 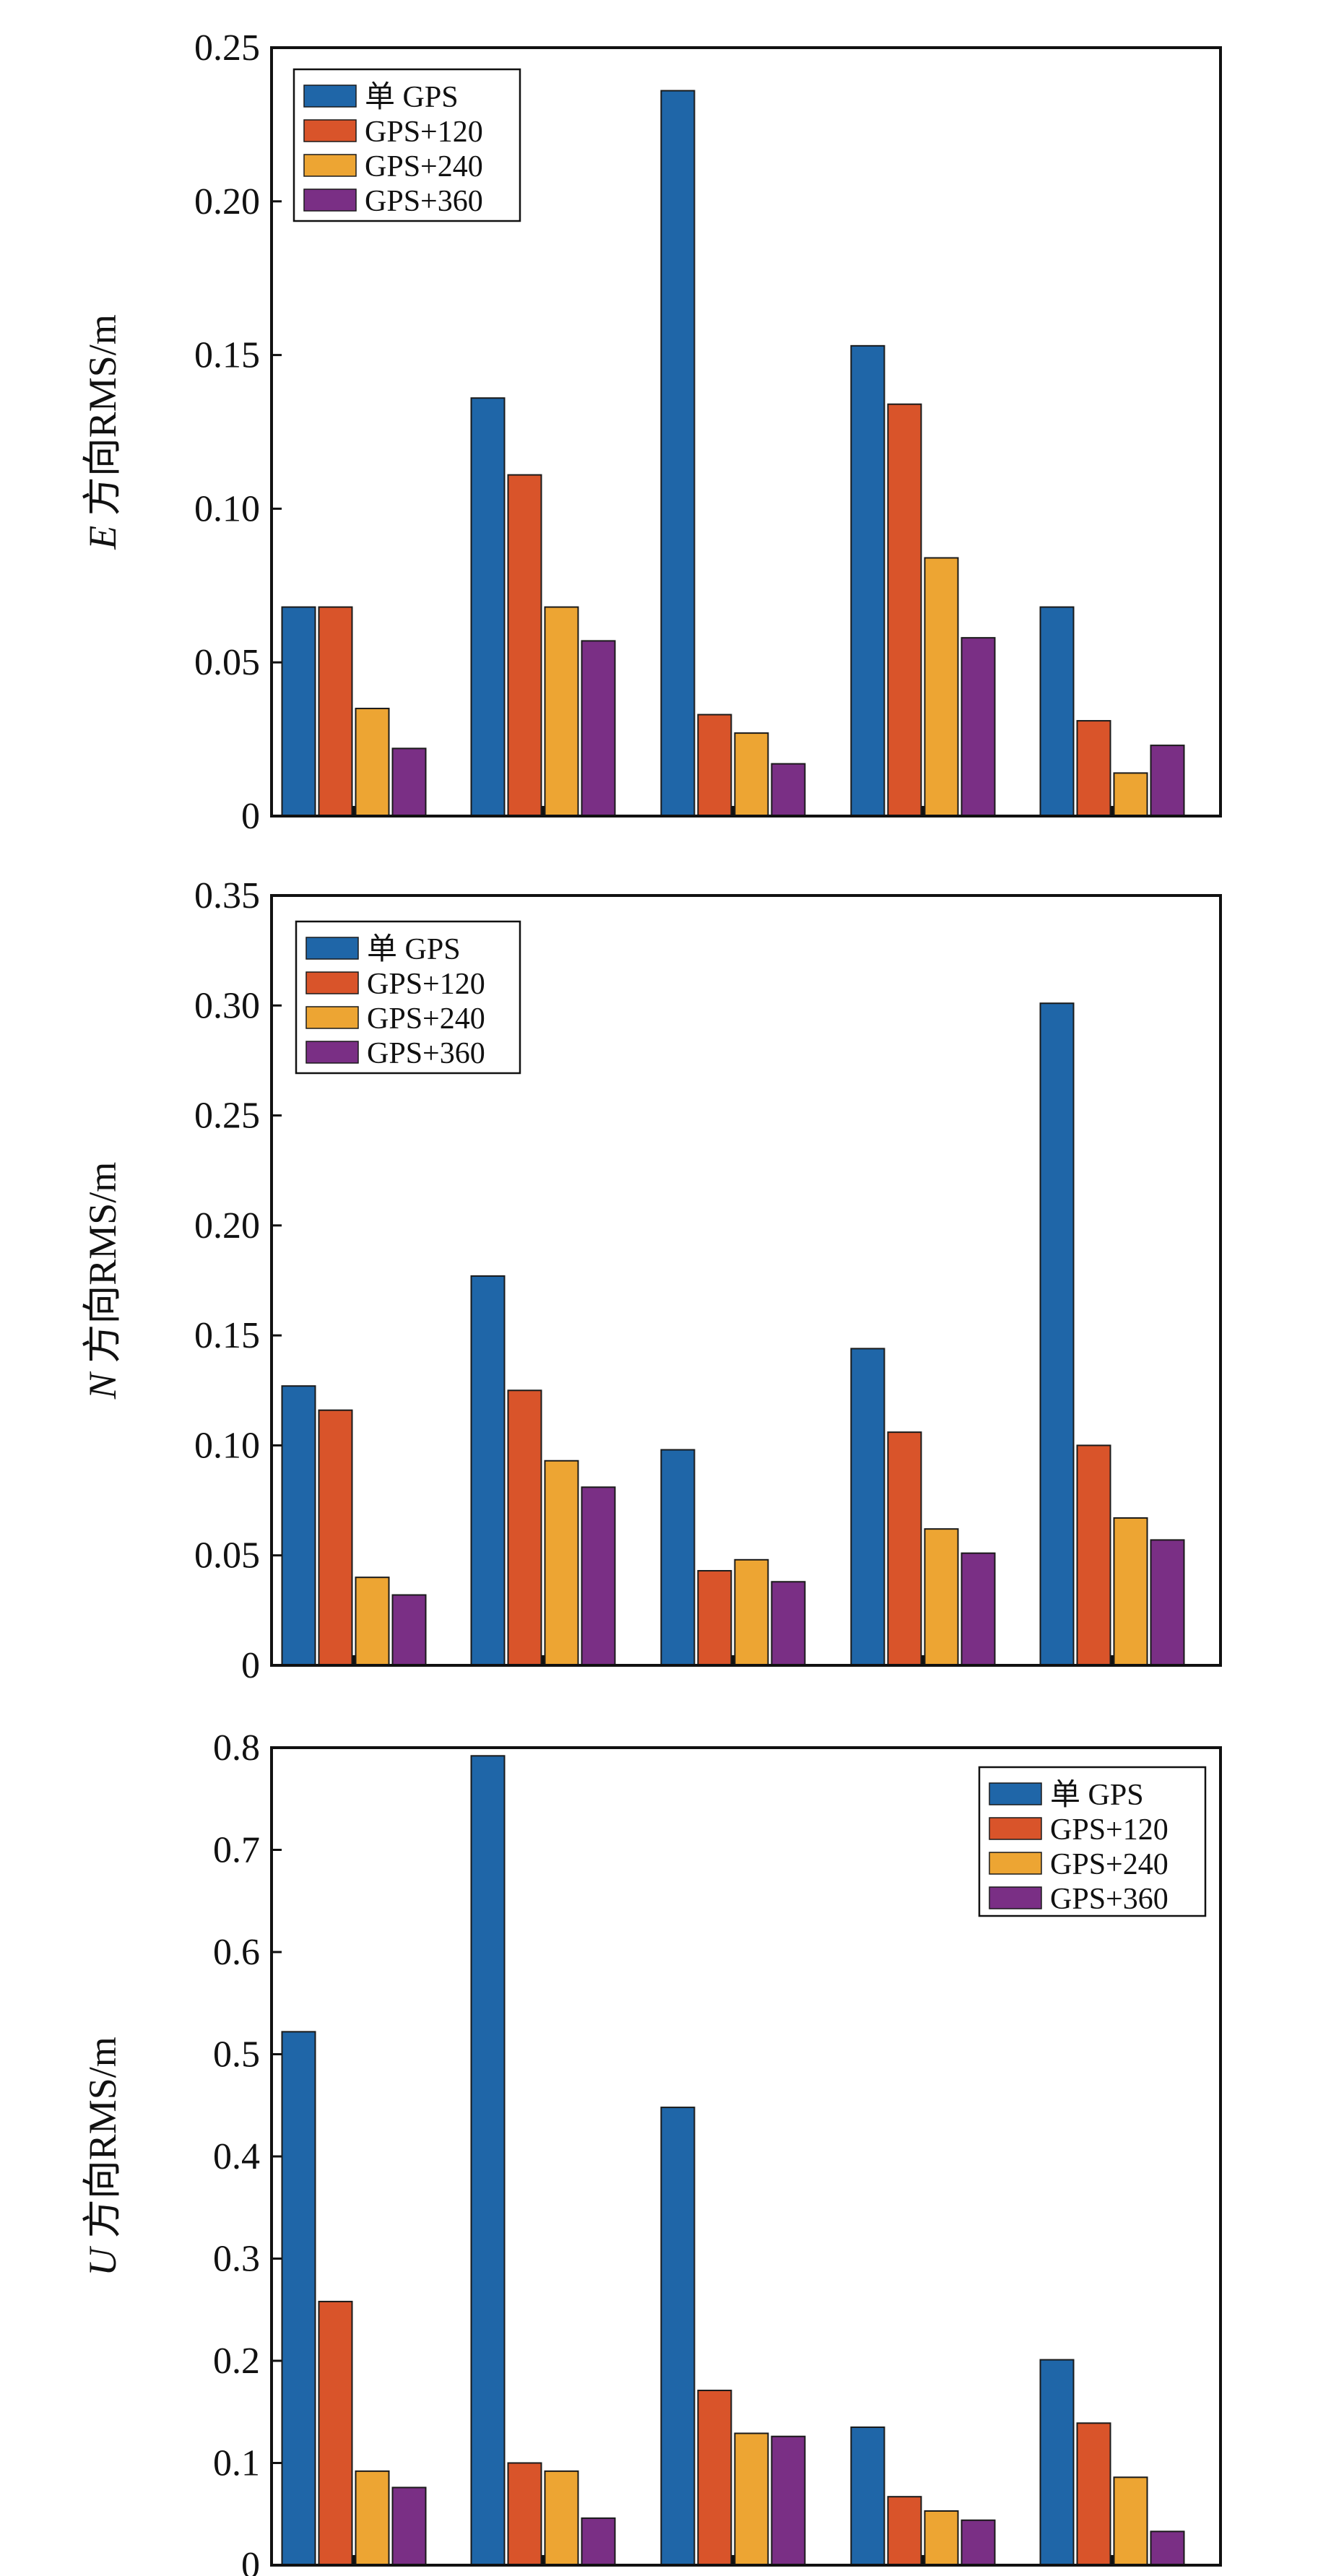 I want to click on y-tick-label: 0.4, so click(x=236, y=2156).